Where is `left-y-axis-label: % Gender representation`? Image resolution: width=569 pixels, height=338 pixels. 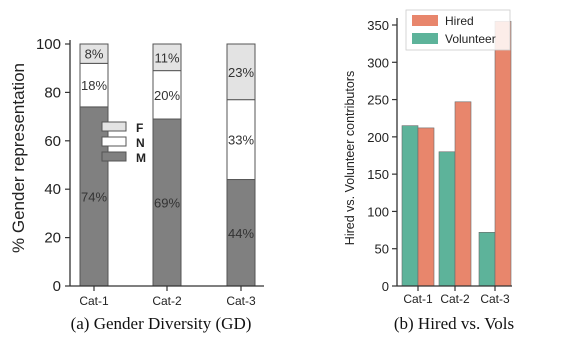 left-y-axis-label: % Gender representation is located at coordinates (18, 158).